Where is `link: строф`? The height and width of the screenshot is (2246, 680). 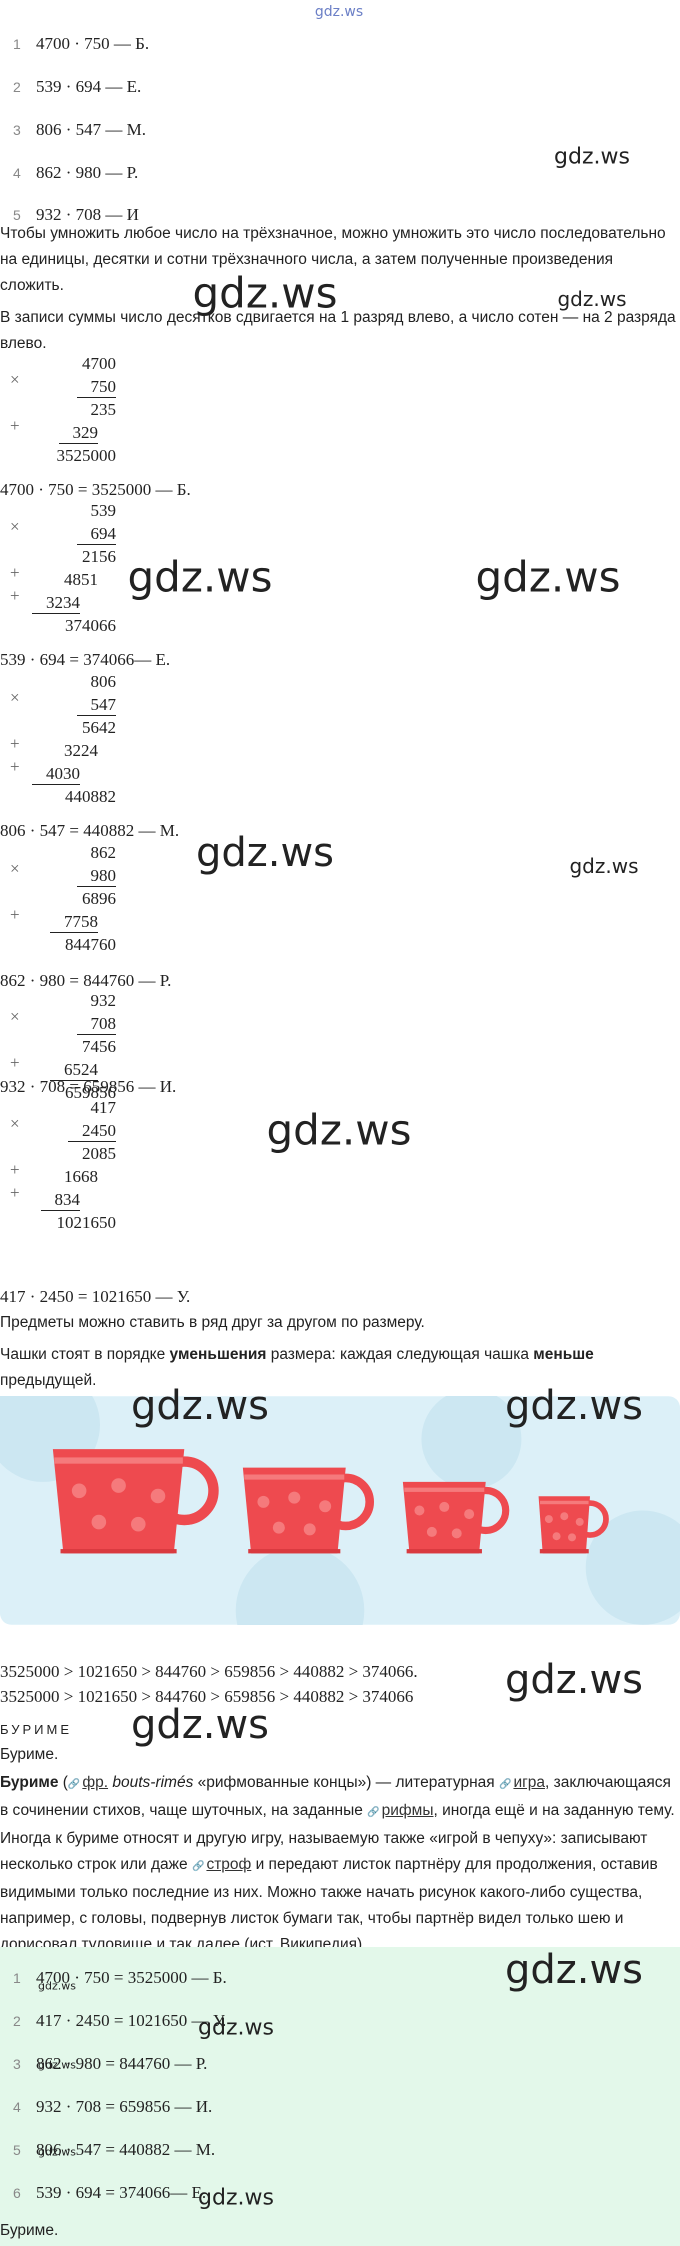 link: строф is located at coordinates (221, 1864).